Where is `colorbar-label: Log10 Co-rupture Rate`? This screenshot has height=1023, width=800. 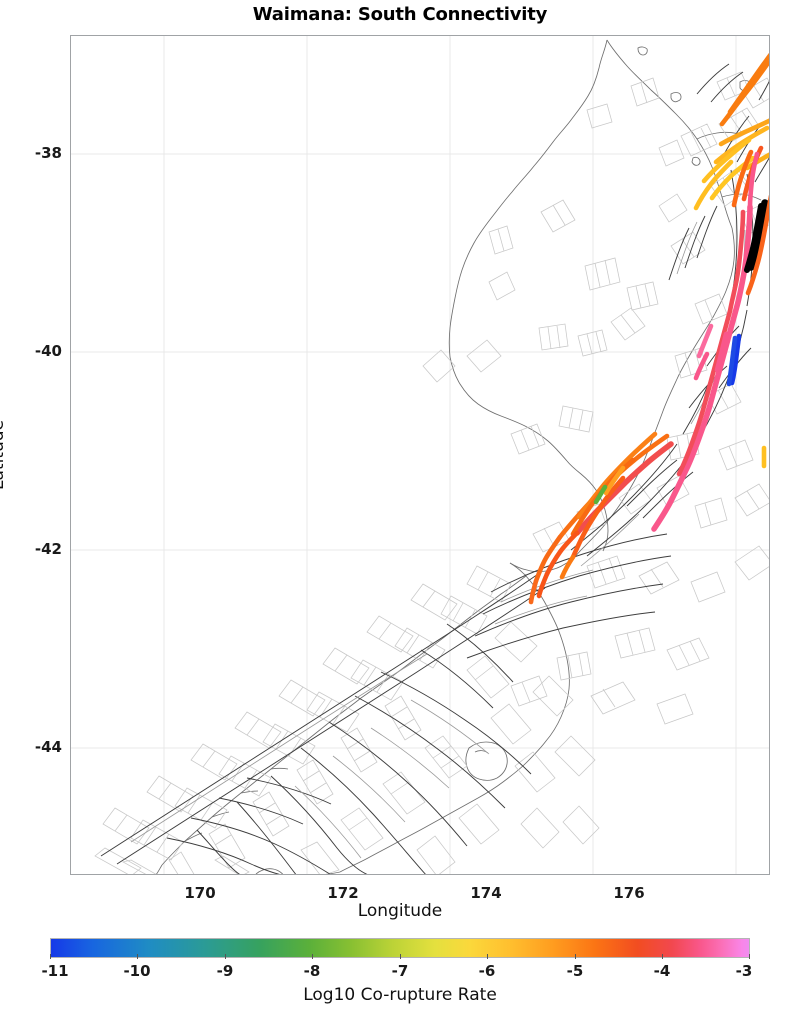
colorbar-label: Log10 Co-rupture Rate is located at coordinates (400, 995).